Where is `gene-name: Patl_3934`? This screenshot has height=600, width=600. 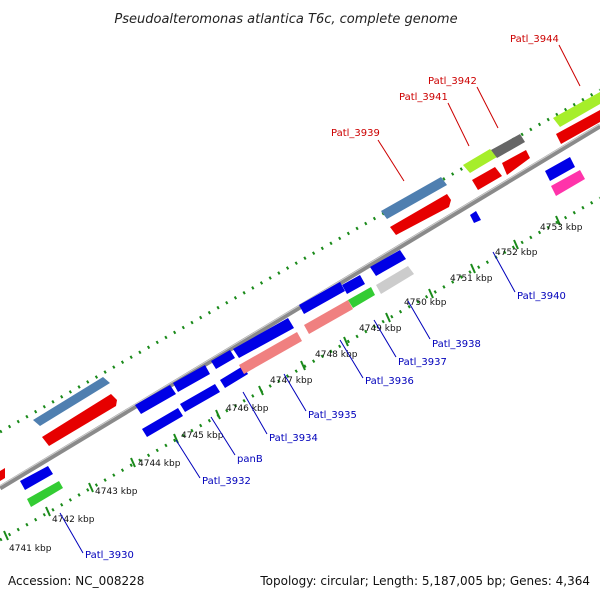
gene-name: Patl_3934 is located at coordinates (293, 438).